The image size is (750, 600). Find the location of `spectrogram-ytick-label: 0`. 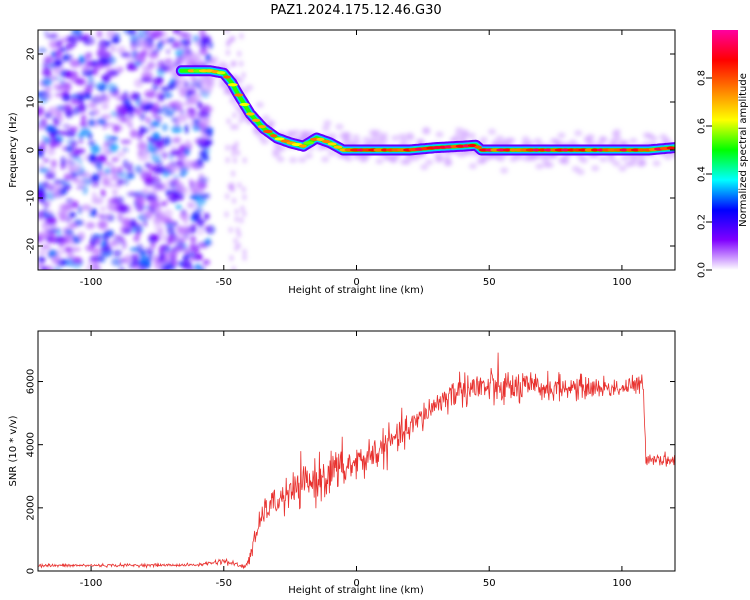

spectrogram-ytick-label: 0 is located at coordinates (31, 150).